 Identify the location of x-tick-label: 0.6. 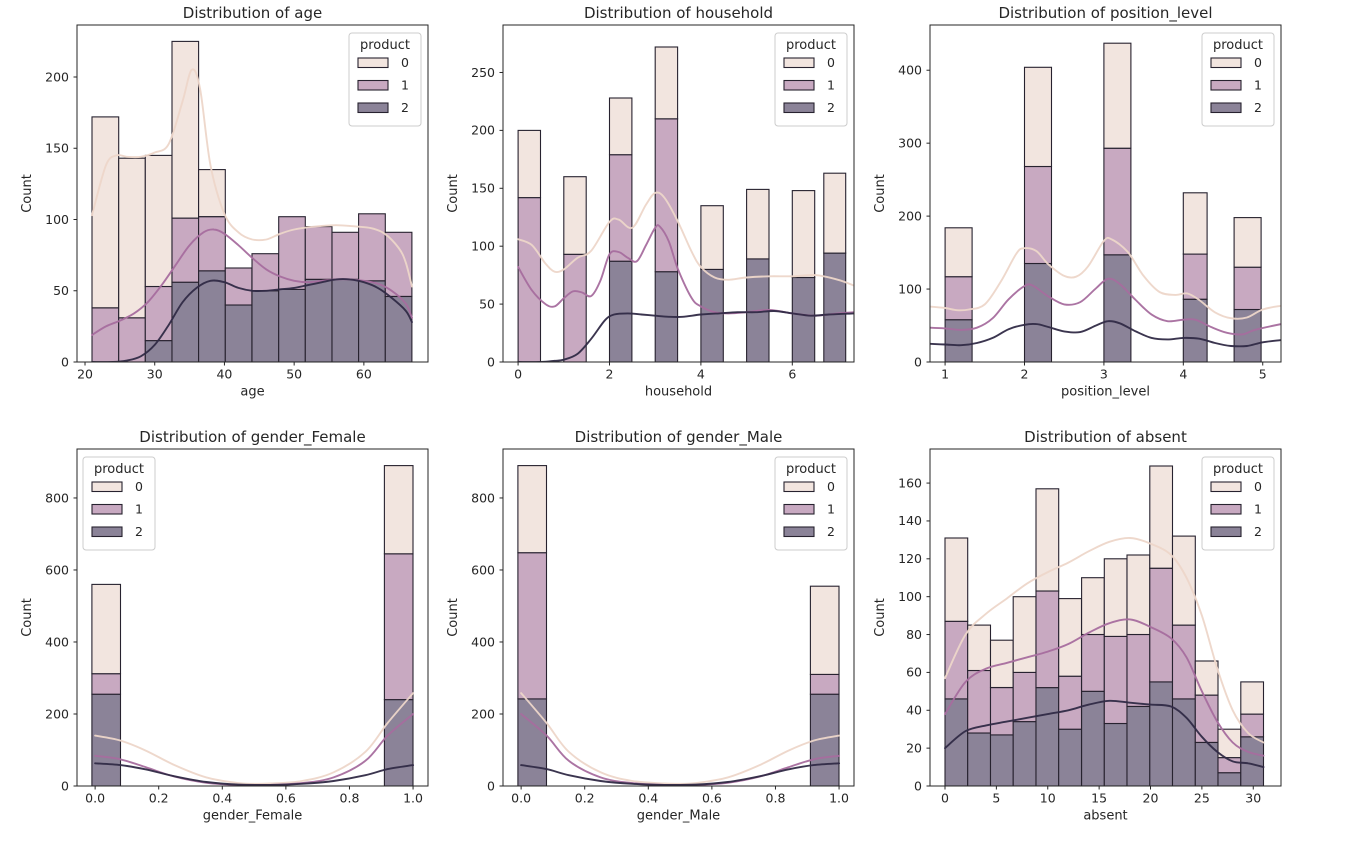
(286, 798).